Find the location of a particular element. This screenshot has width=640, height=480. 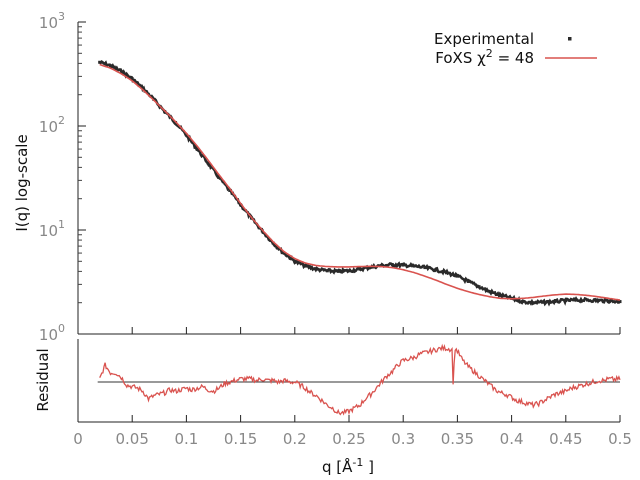

x-tick-label: 0.25 is located at coordinates (348, 439).